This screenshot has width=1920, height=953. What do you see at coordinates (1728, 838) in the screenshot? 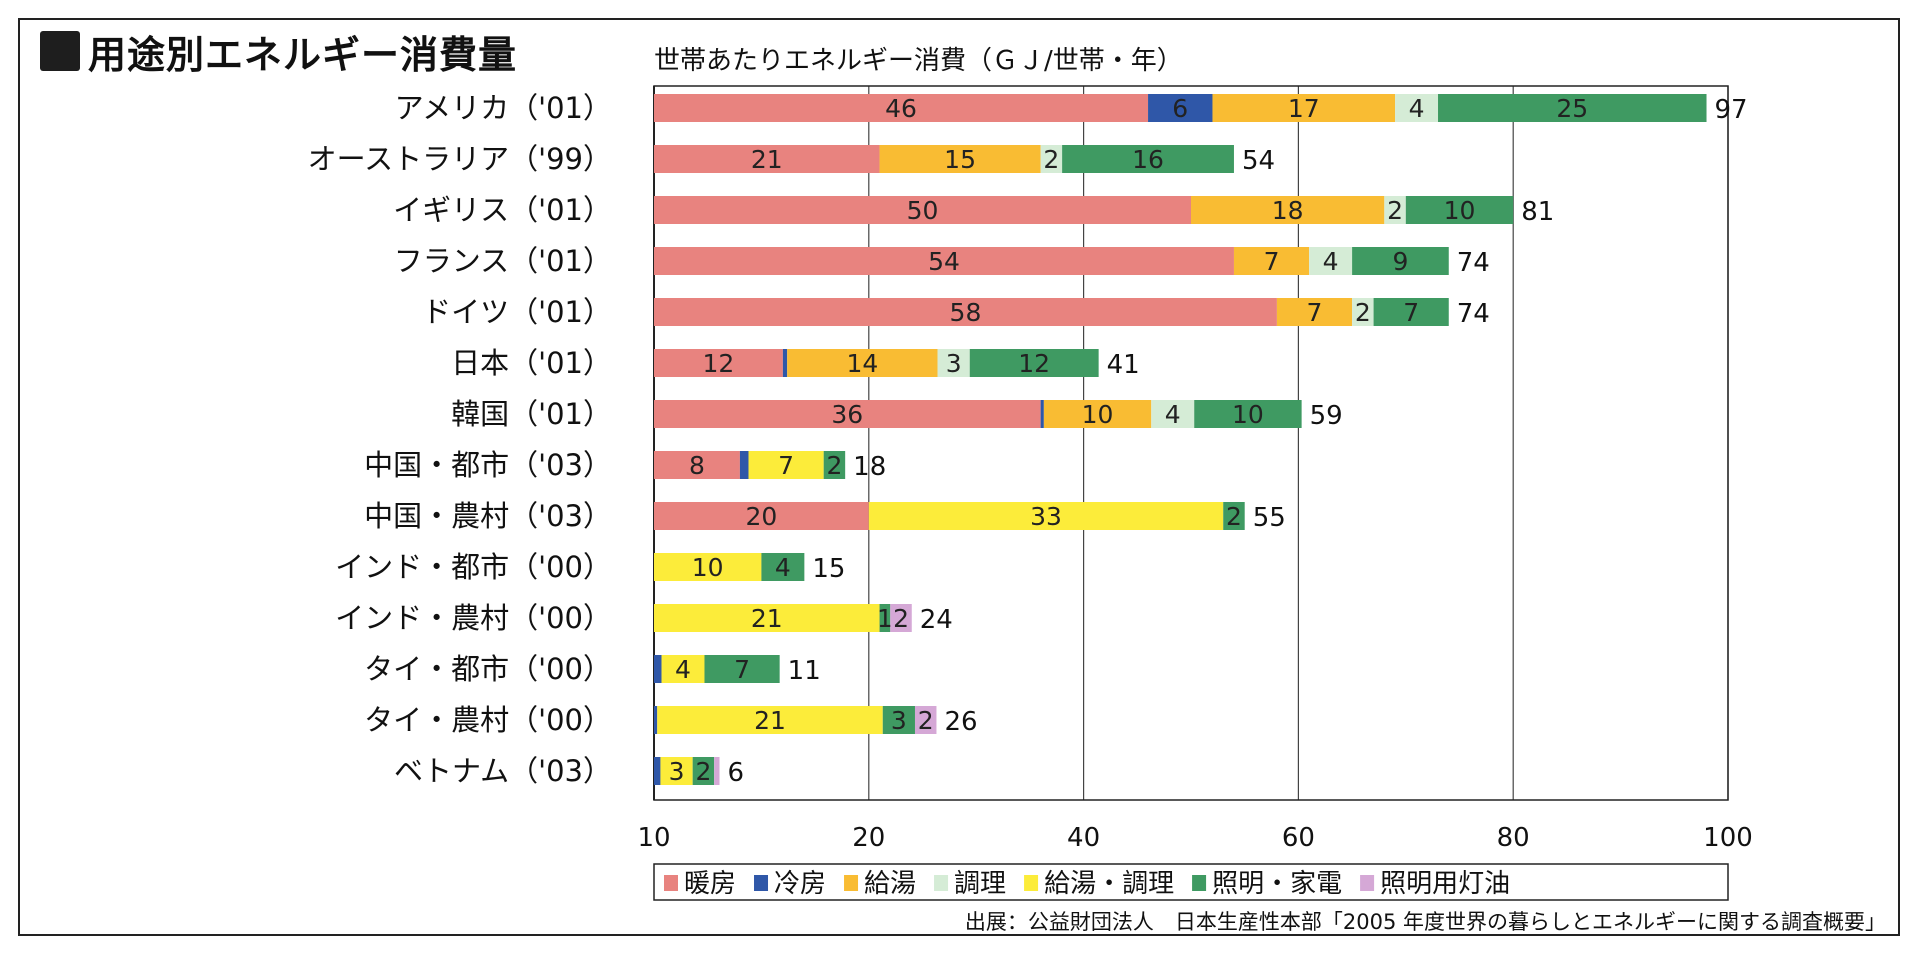
I see `x-tick-label: 100` at bounding box center [1728, 838].